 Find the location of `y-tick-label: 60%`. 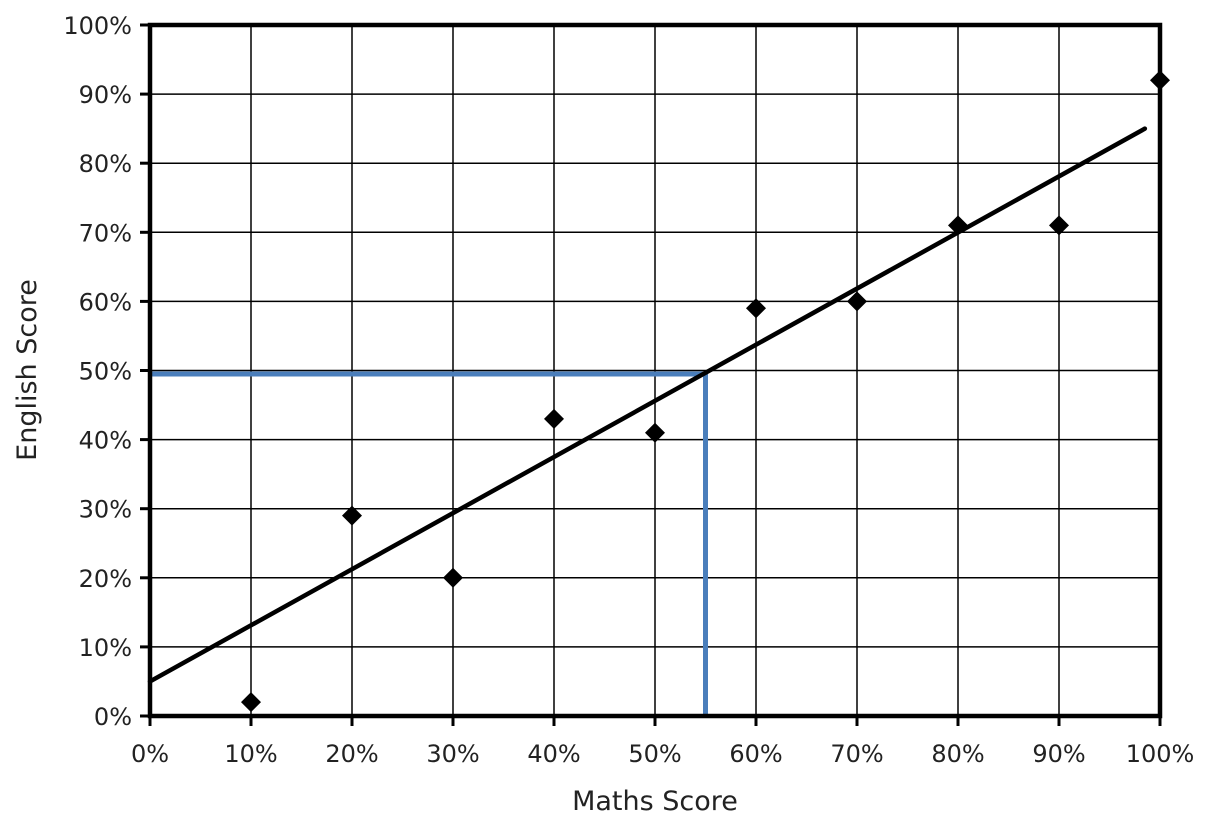

y-tick-label: 60% is located at coordinates (105, 302).